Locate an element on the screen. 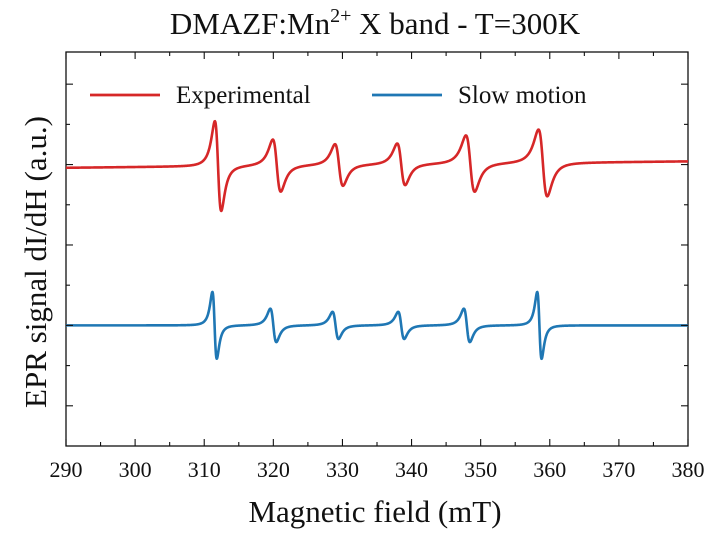 The image size is (717, 536). x-tick-label: 310 is located at coordinates (204, 469).